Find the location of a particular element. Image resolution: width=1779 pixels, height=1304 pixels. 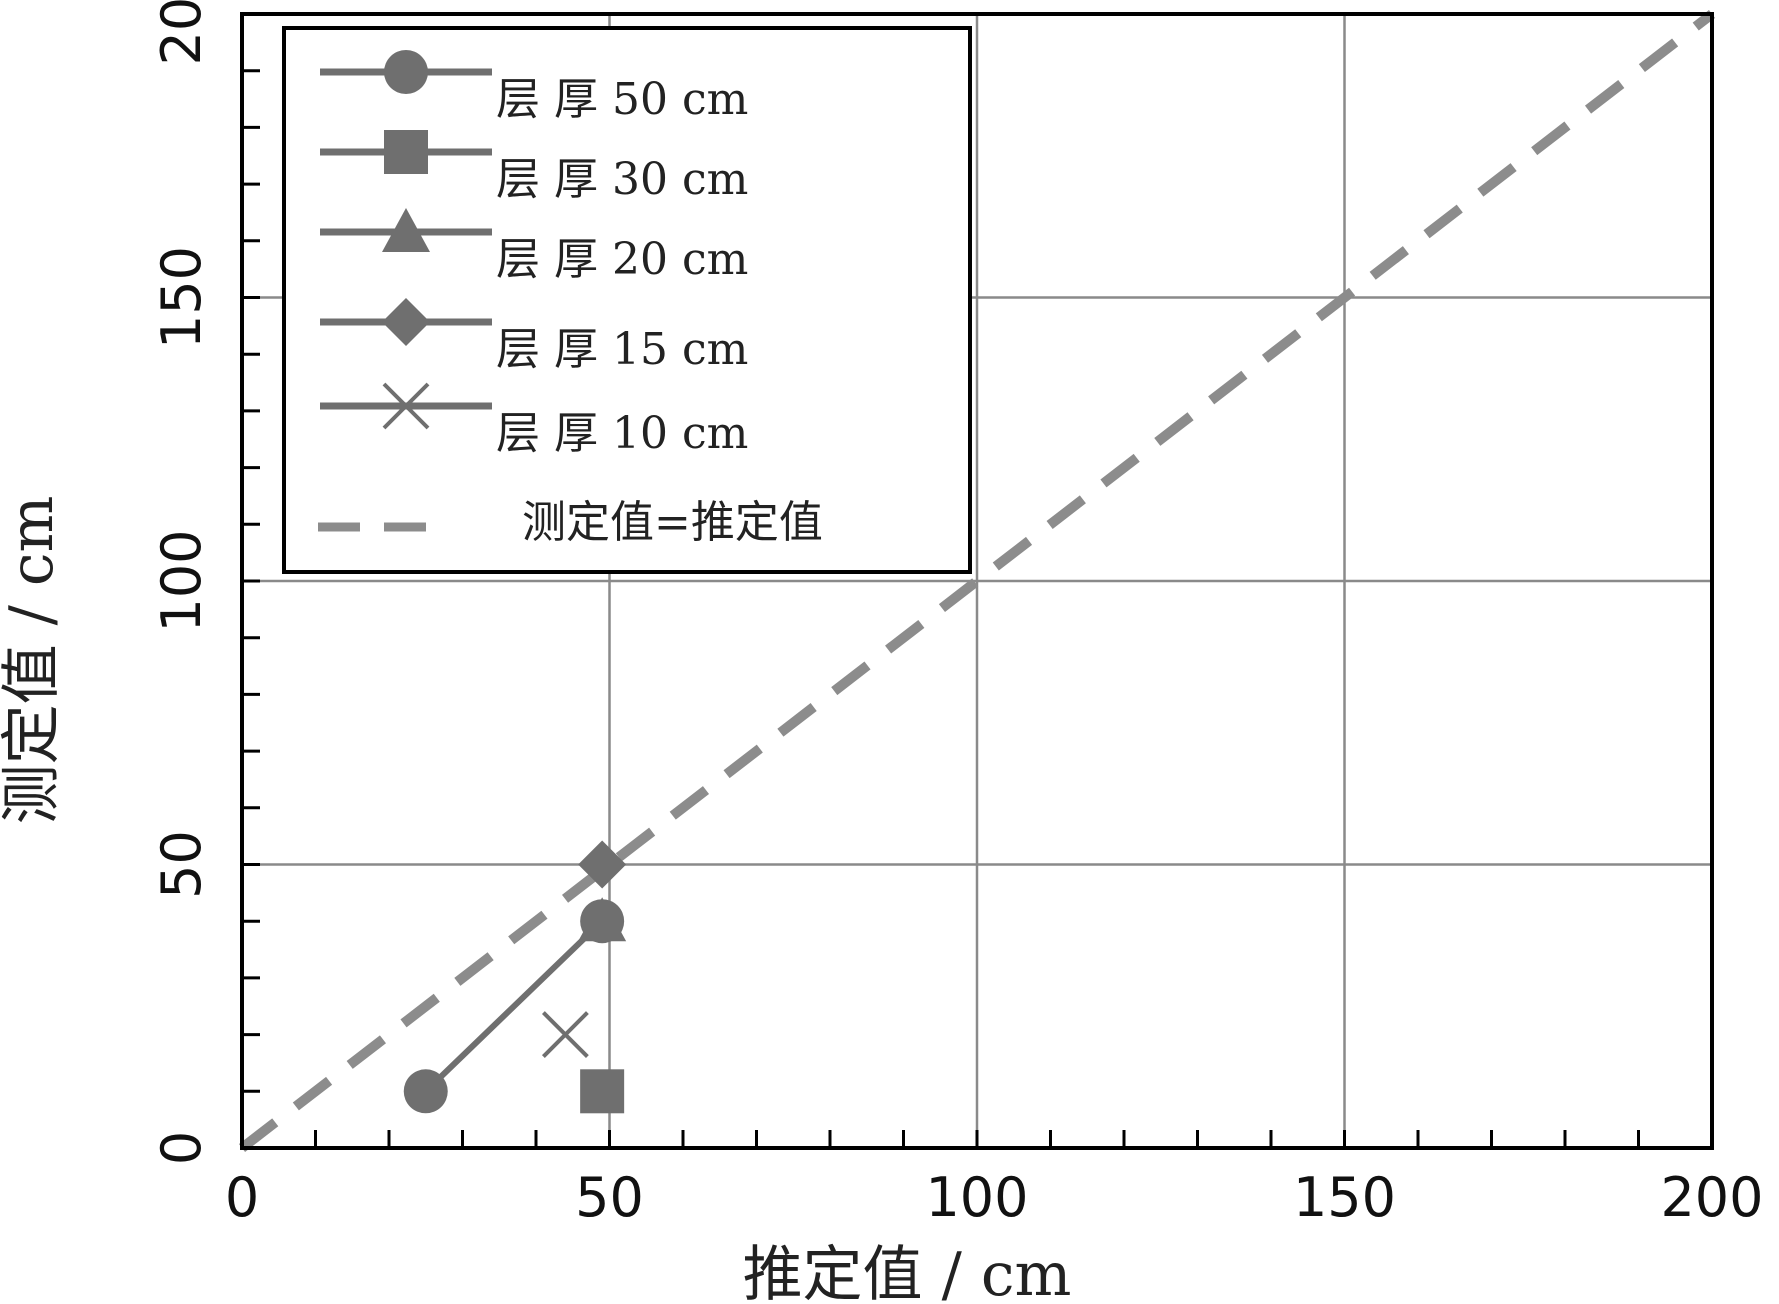

legend-marker-cross-stroke is located at coordinates (406, 406).